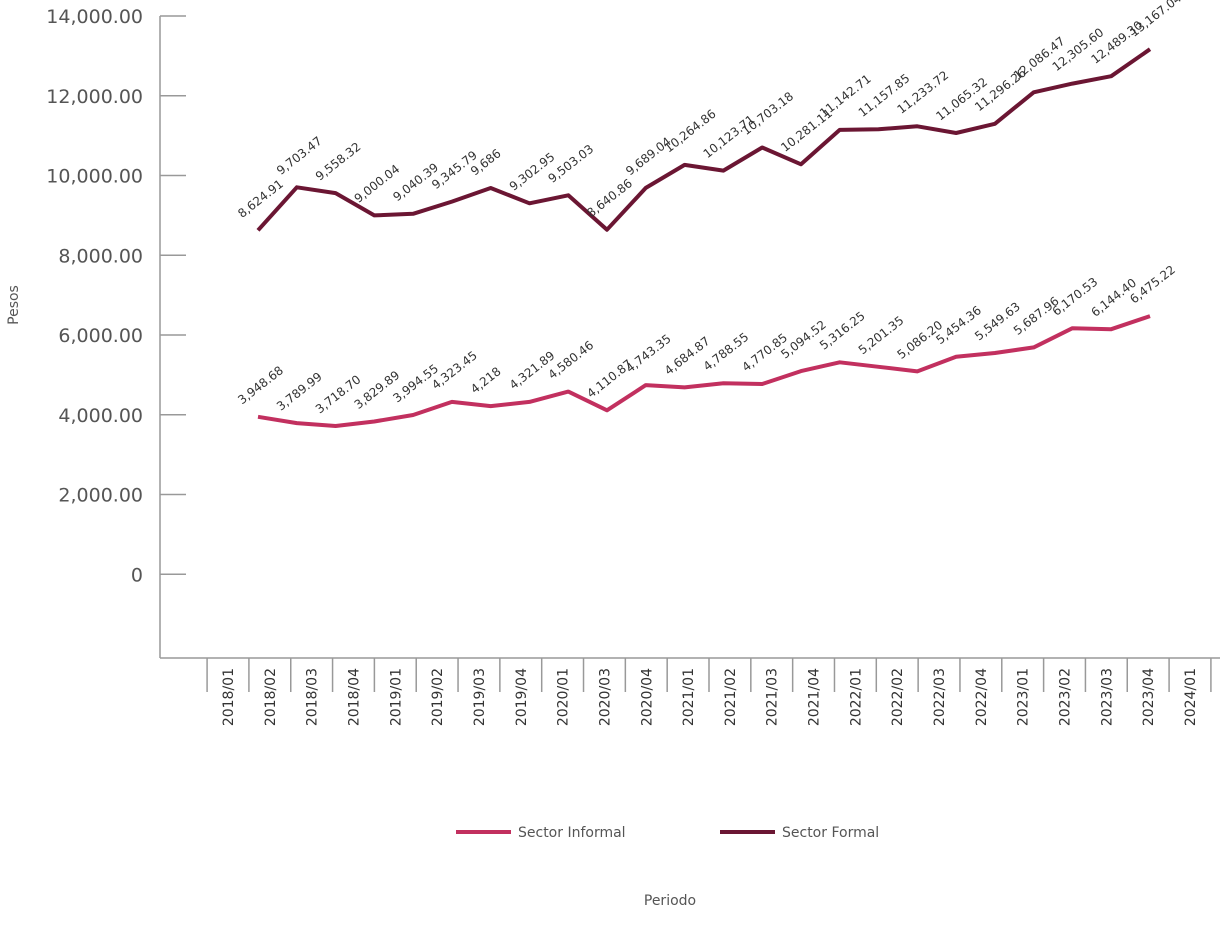 The width and height of the screenshot is (1225, 934). I want to click on y-tick-label: 4,000.00, so click(100, 416).